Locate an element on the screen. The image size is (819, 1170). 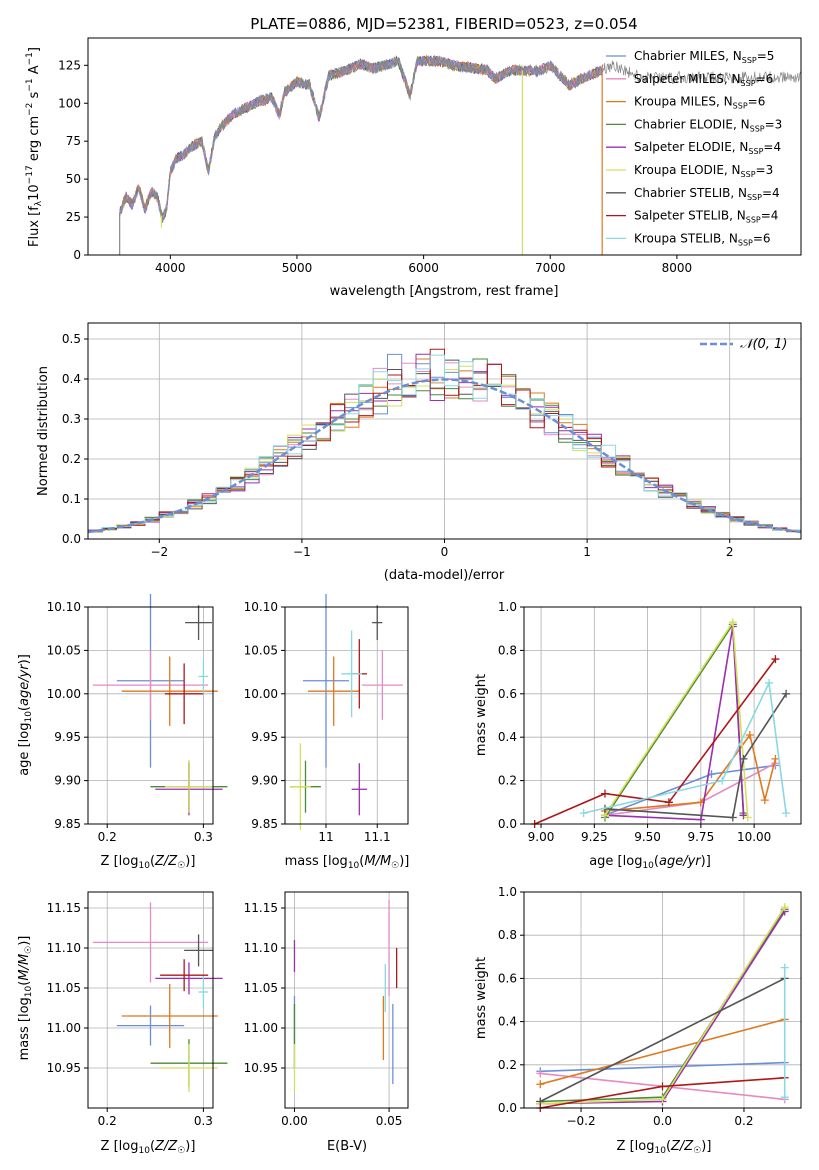
observed-spectrum-line is located at coordinates (460, 139).